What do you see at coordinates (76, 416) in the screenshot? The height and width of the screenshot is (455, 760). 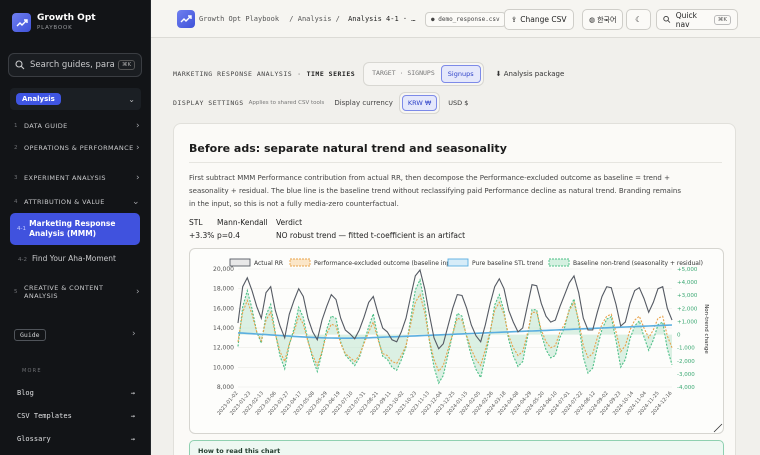 I see `csv-templates-link: CSV Templates →` at bounding box center [76, 416].